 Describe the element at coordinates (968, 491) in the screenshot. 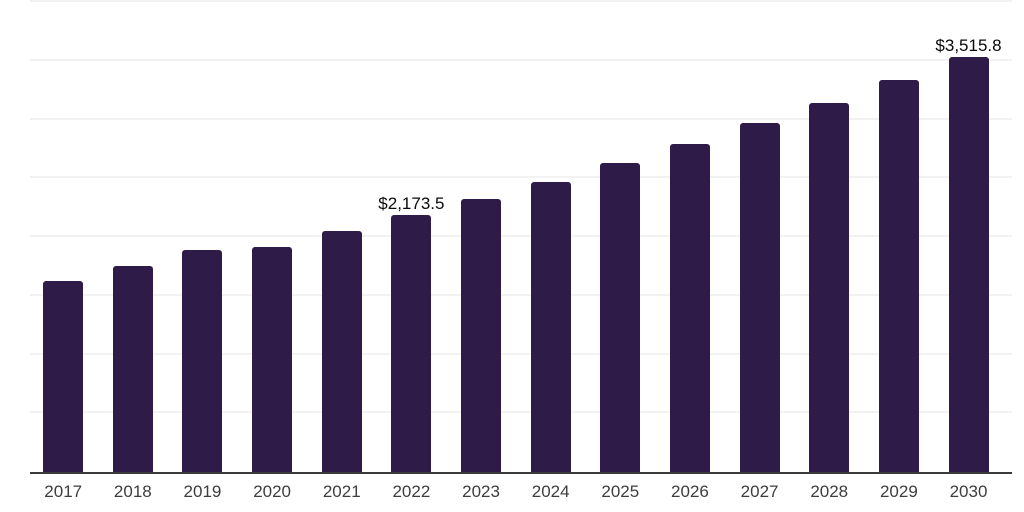

I see `x-tick-2030: 2030` at that location.